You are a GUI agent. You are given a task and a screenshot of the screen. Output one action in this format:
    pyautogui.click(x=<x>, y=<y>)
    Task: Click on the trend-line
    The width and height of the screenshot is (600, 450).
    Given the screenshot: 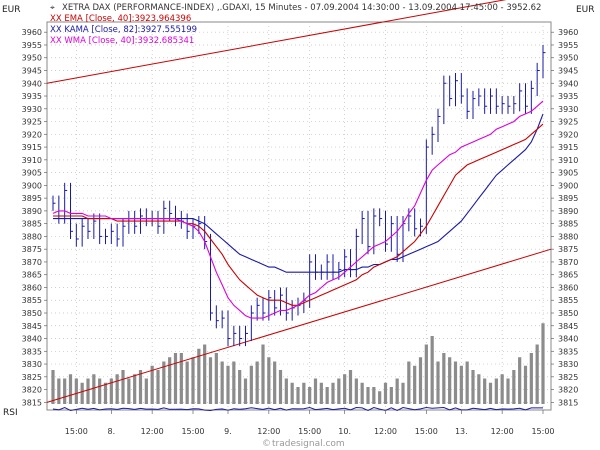 What is the action you would take?
    pyautogui.click(x=276, y=42)
    